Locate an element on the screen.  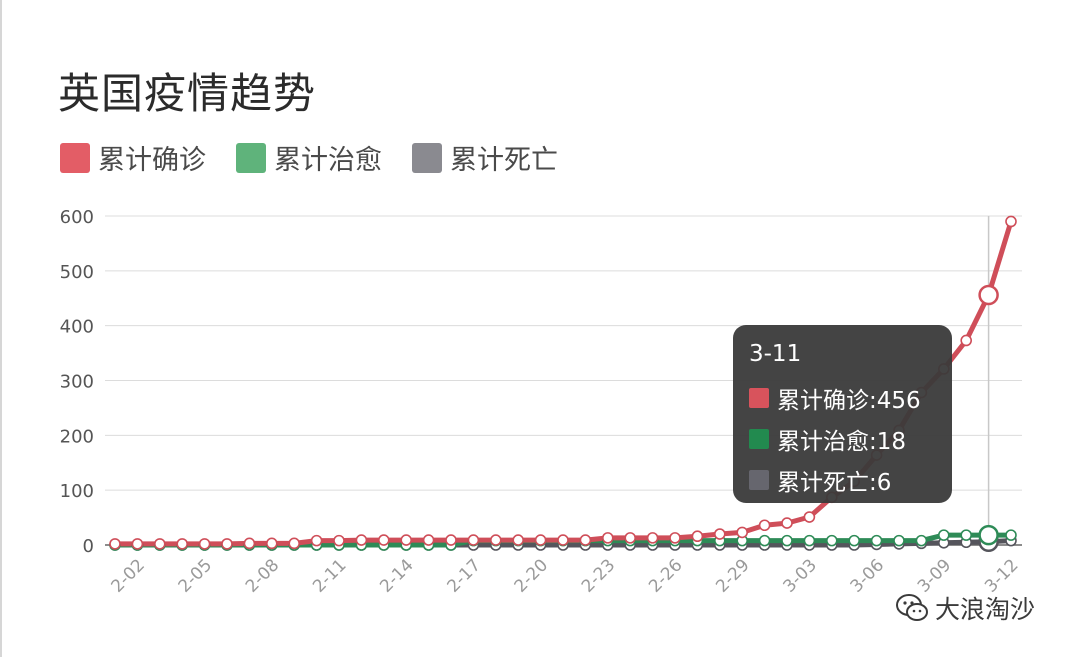
tooltip-row-deaths: 累计死亡:6 is located at coordinates (820, 480).